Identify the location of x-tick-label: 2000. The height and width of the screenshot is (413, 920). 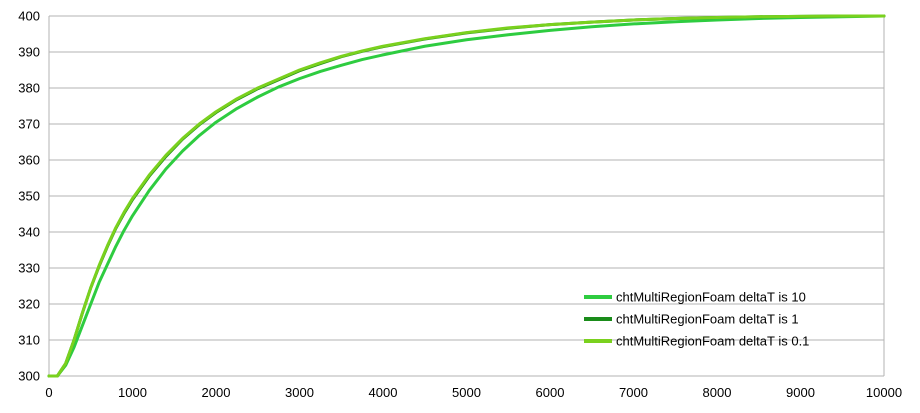
(216, 392).